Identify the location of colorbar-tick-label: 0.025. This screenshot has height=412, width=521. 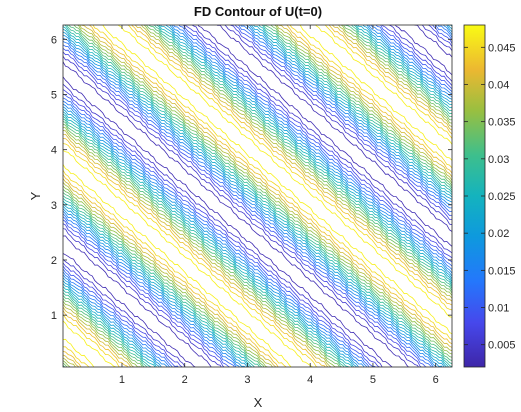
(502, 197).